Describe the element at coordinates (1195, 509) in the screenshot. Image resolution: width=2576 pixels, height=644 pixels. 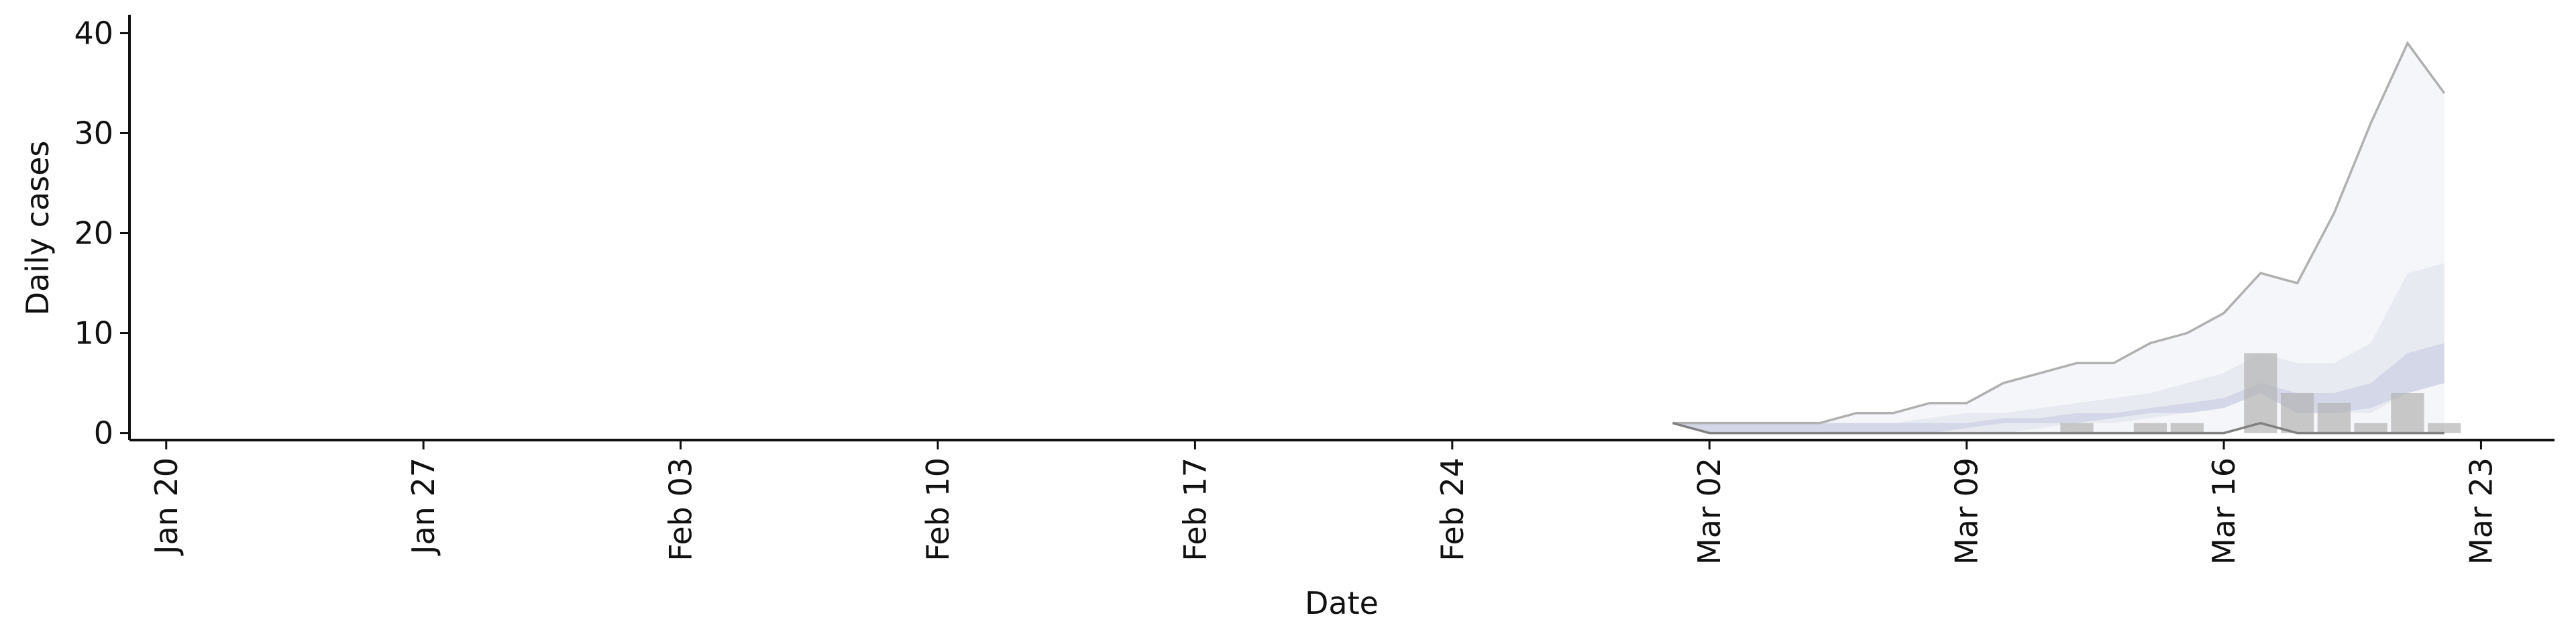
I see `x-tick-label: Feb 17` at that location.